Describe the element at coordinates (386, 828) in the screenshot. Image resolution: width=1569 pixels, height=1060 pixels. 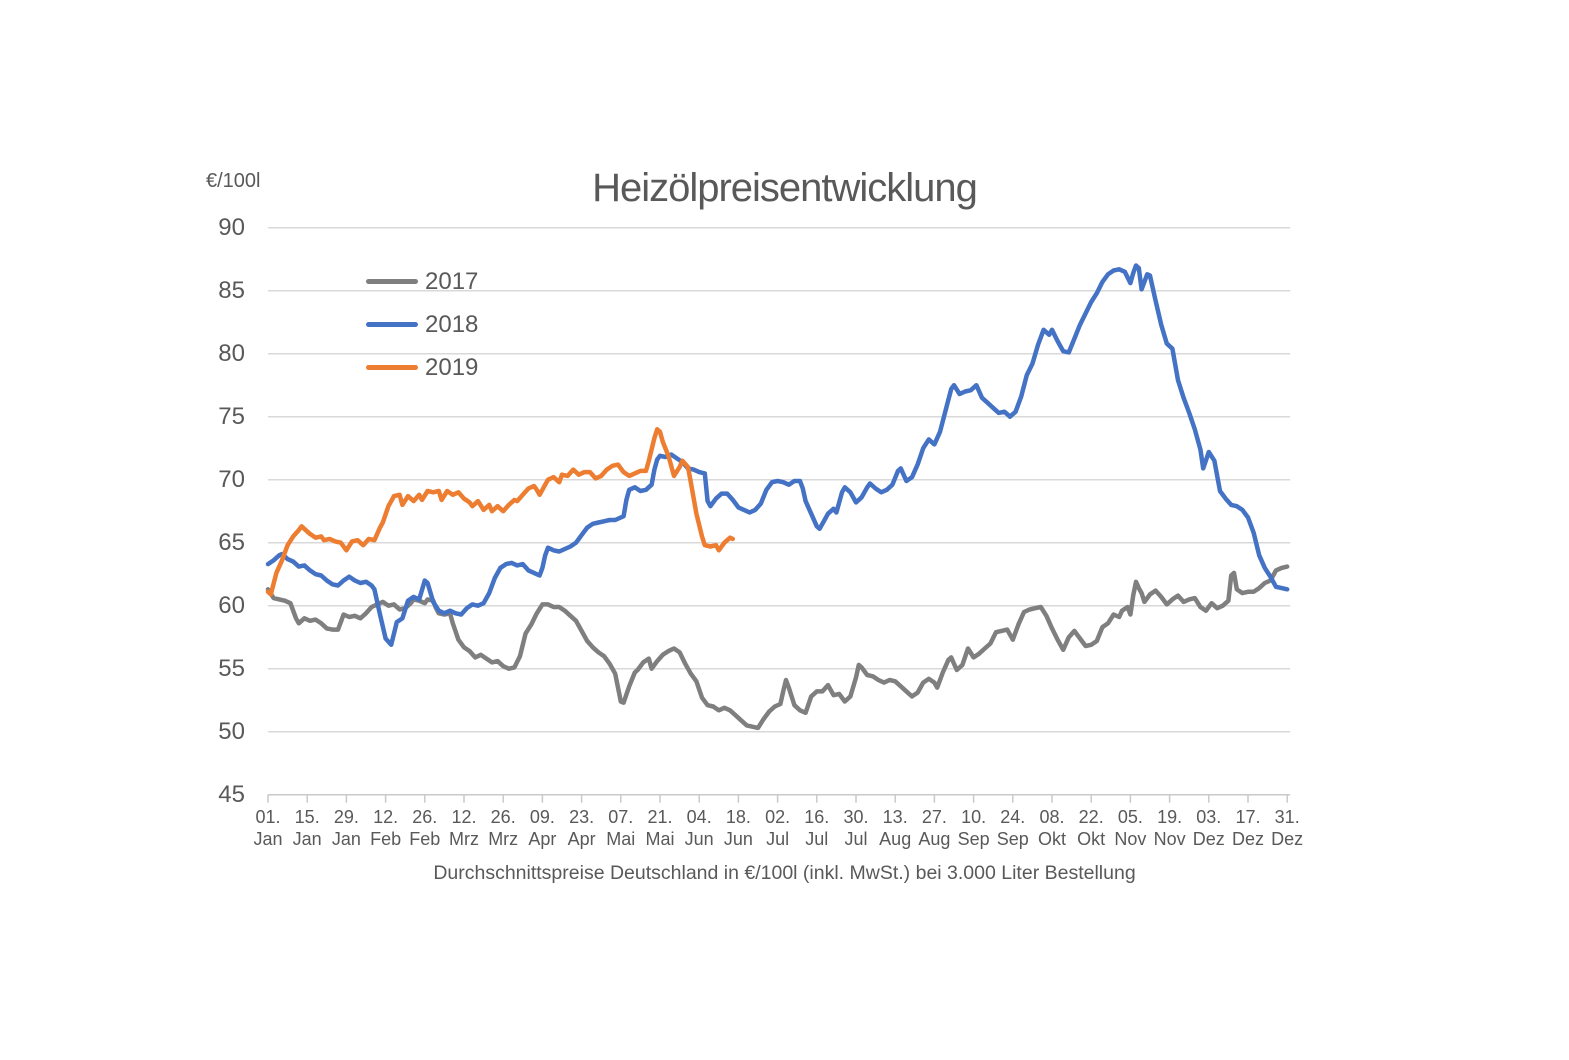
I see `x-axis-label: 12. Feb` at that location.